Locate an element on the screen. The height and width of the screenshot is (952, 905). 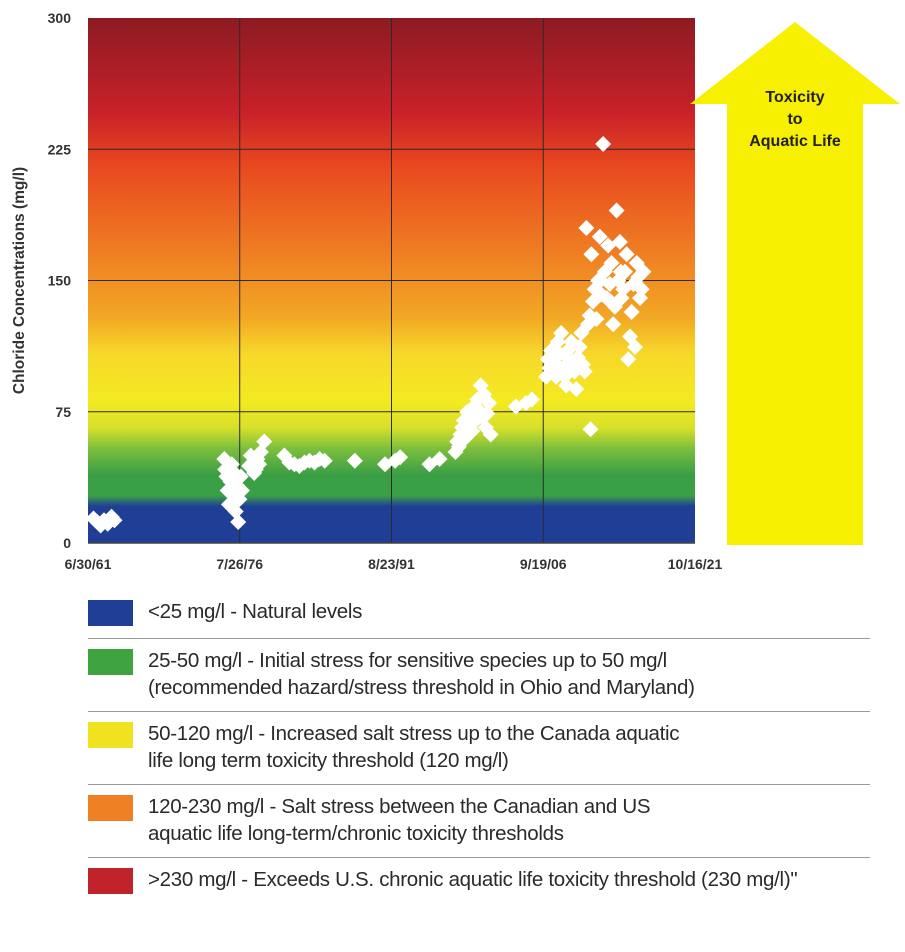
x-tick-label: 9/19/06 is located at coordinates (543, 564).